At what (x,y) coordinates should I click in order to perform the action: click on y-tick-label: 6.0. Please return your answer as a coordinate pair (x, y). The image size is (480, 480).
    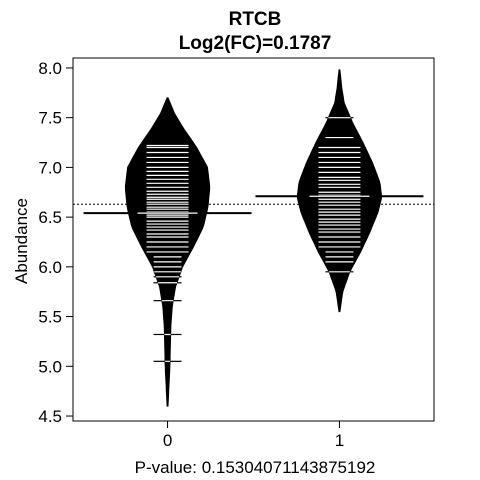
    Looking at the image, I should click on (50, 267).